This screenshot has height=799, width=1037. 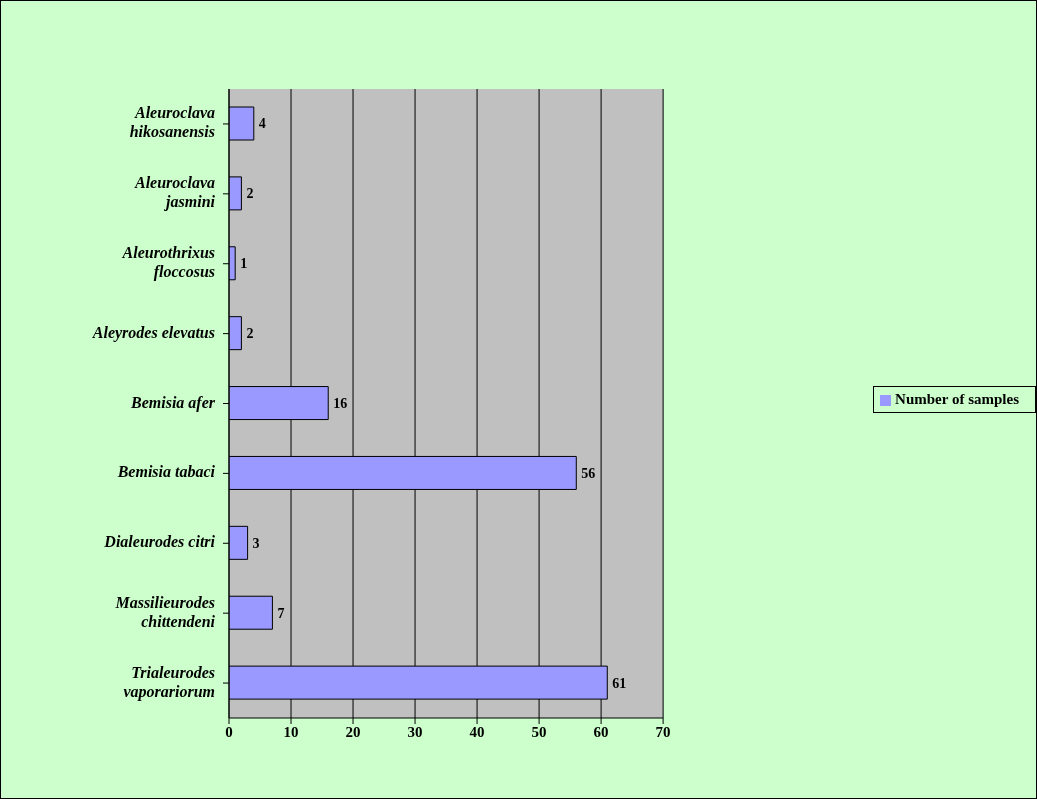 I want to click on data-label: 61, so click(x=619, y=683).